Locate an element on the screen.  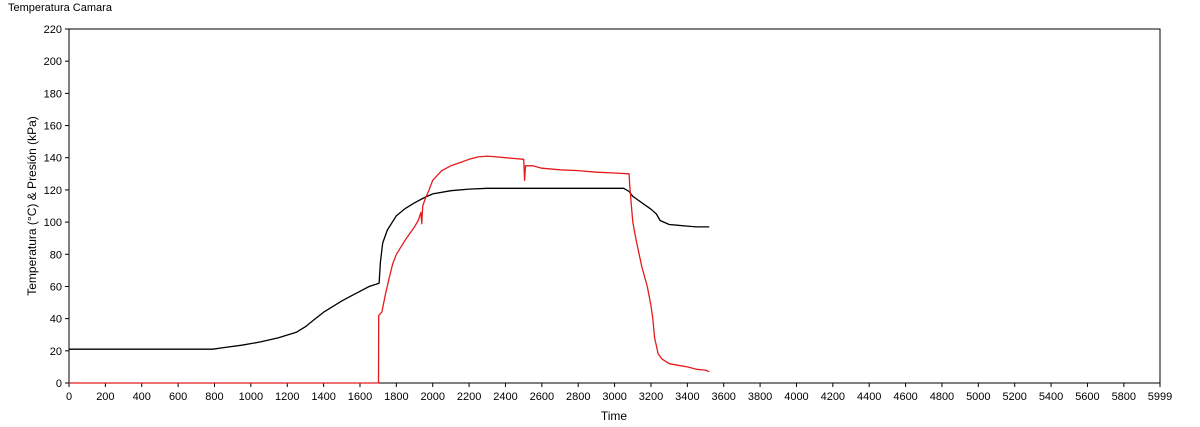
y-tick-label: 100 is located at coordinates (53, 223).